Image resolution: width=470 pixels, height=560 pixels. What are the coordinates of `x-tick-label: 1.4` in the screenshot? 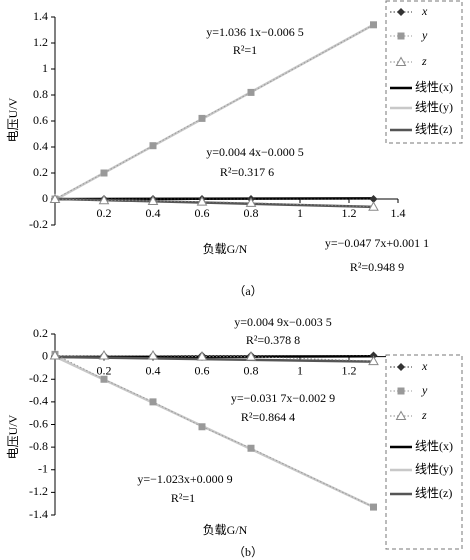 It's located at (398, 213).